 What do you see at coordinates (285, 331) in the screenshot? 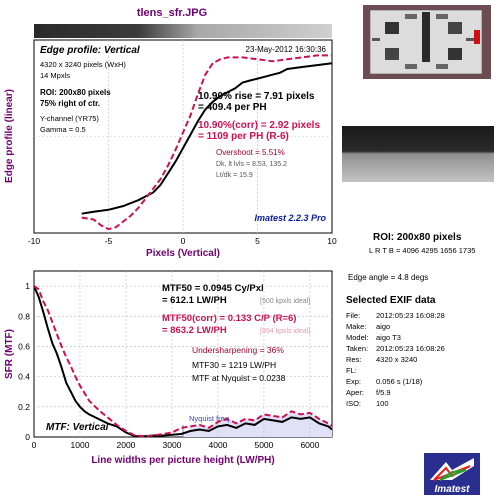
I see `mtf50corr-ideal: [994 kpxls ideal]` at bounding box center [285, 331].